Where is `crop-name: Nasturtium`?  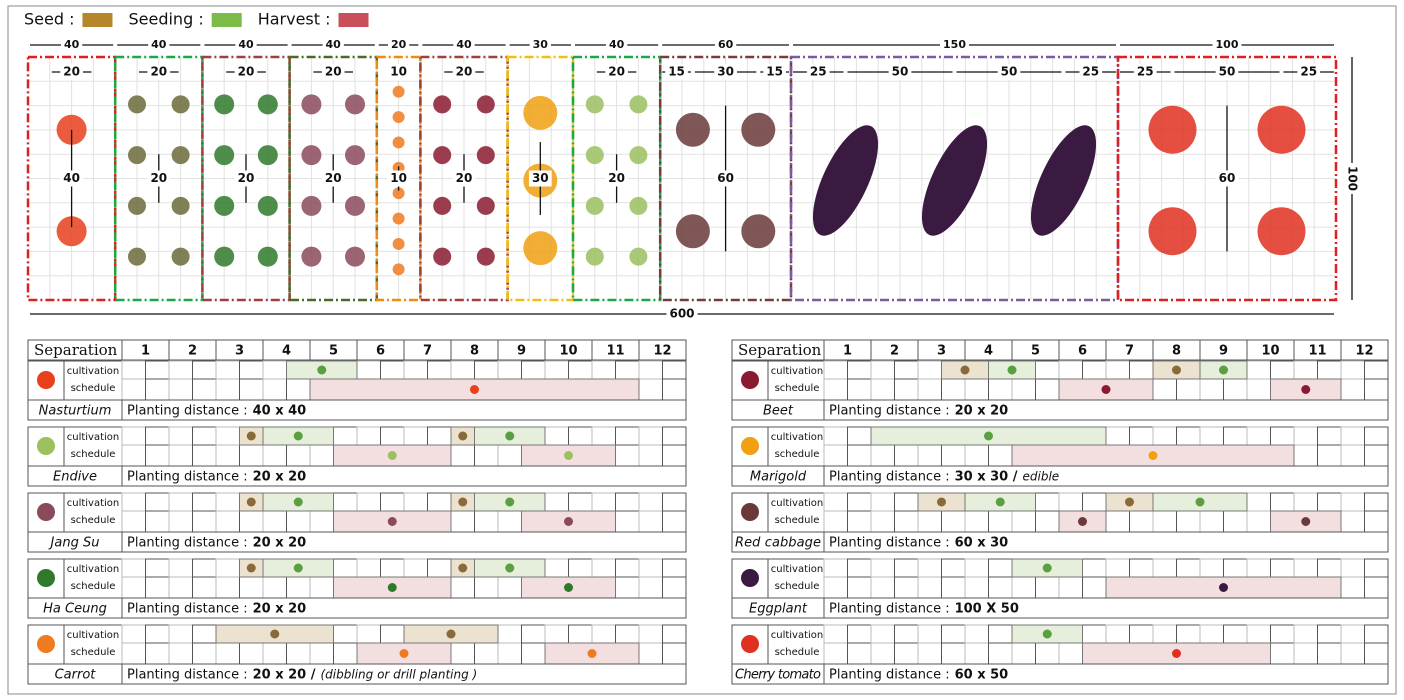 crop-name: Nasturtium is located at coordinates (75, 411).